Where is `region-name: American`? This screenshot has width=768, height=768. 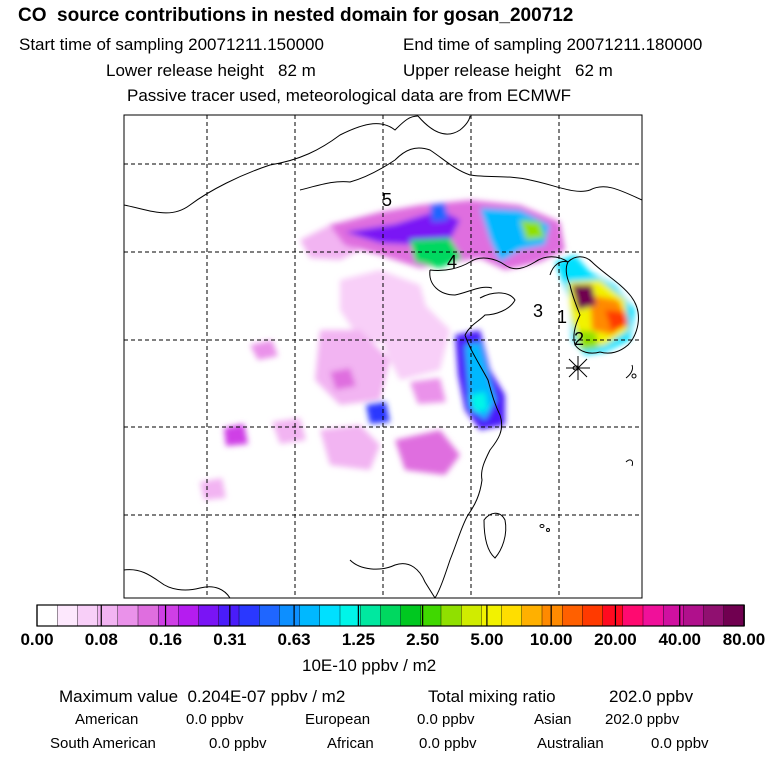
region-name: American is located at coordinates (107, 719).